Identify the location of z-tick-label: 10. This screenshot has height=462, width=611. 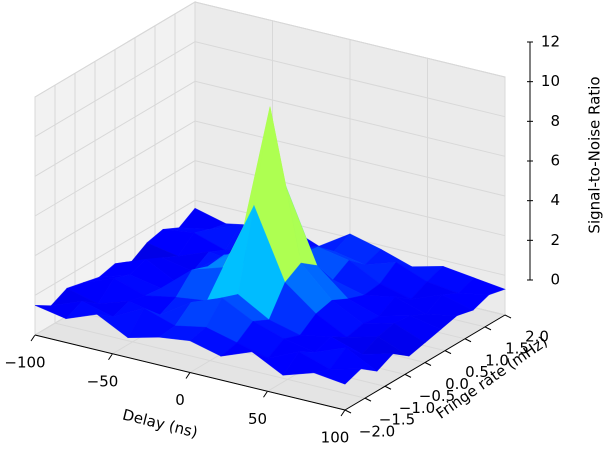
(550, 81).